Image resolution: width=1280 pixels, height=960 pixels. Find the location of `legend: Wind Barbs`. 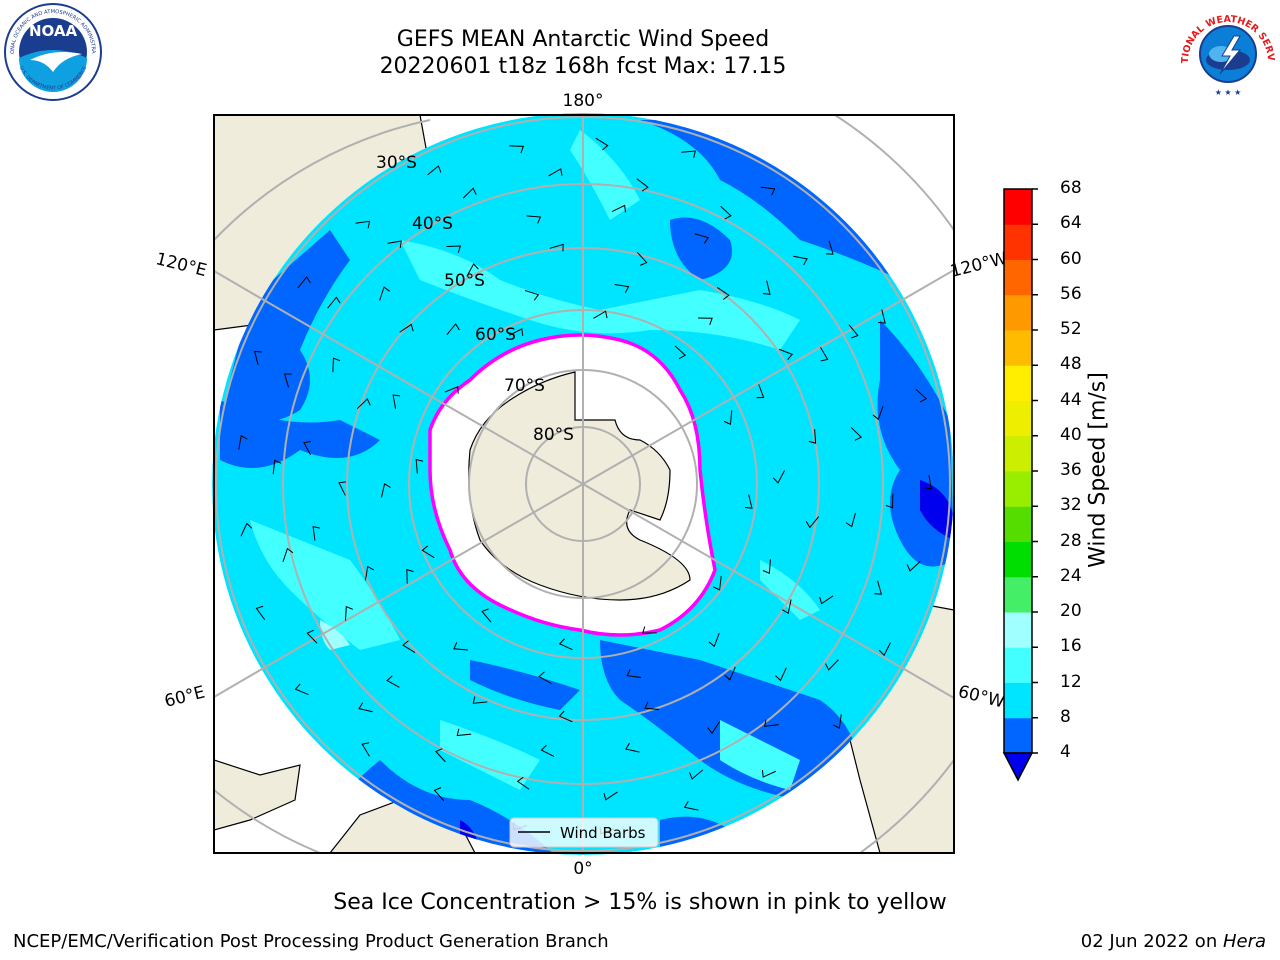

legend: Wind Barbs is located at coordinates (584, 832).